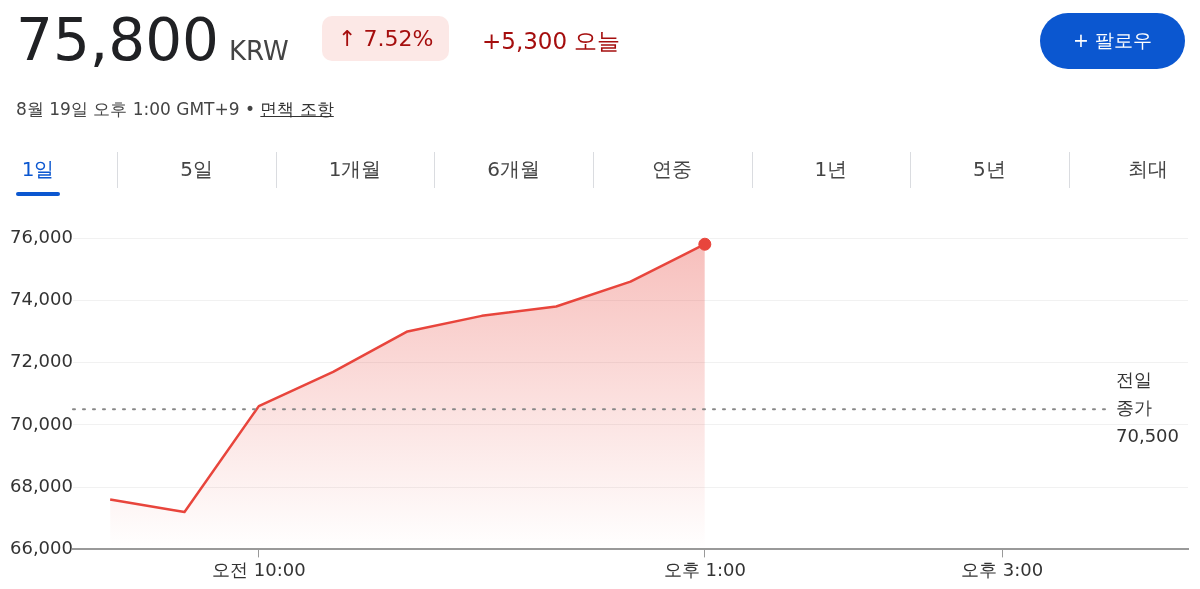  I want to click on text: 5일, so click(196, 169).